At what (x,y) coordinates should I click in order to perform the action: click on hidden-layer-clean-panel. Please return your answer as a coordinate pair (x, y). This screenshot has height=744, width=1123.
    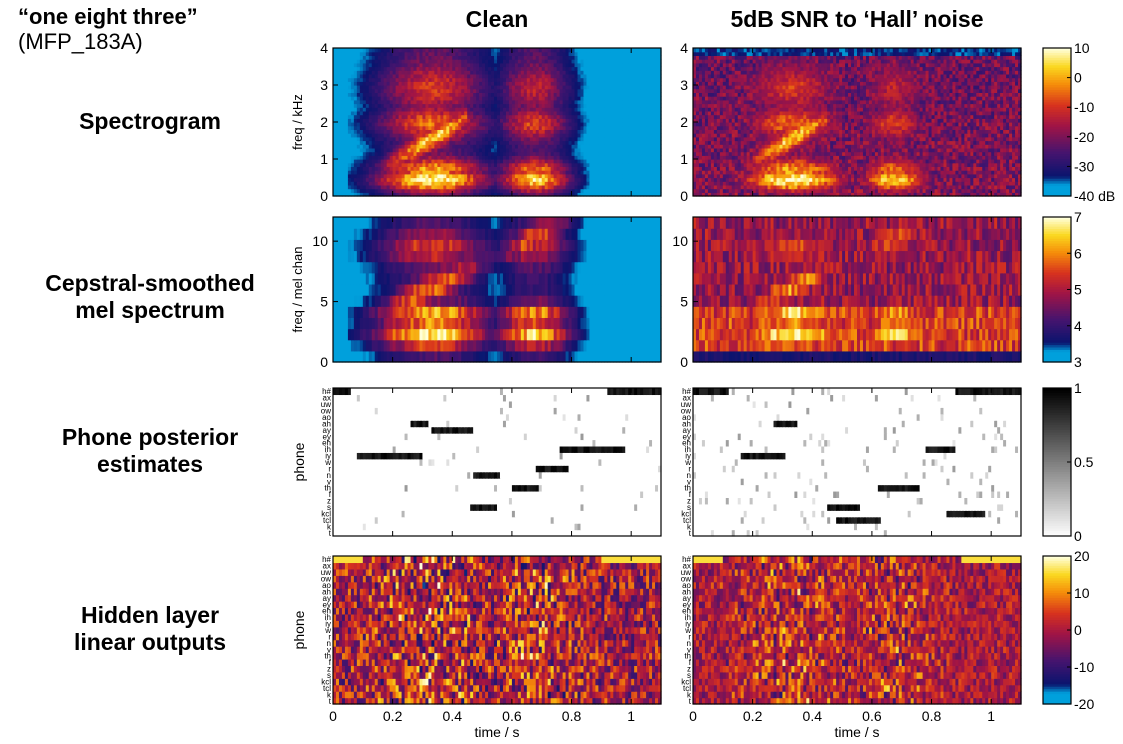
    Looking at the image, I should click on (497, 630).